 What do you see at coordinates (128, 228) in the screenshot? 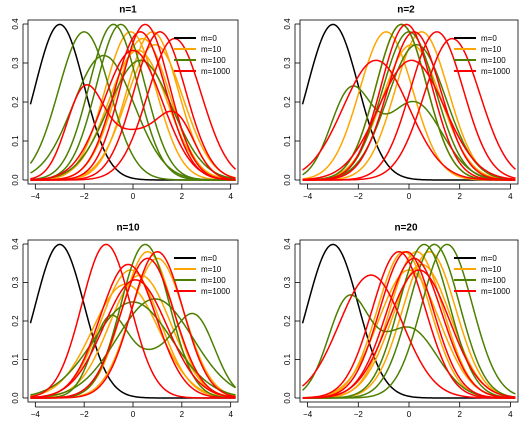
I see `panel-title: n=10` at bounding box center [128, 228].